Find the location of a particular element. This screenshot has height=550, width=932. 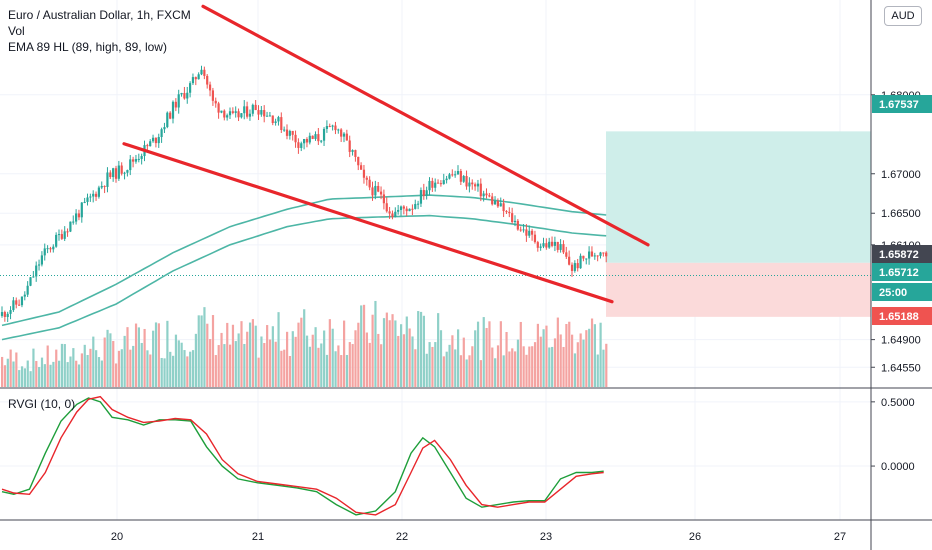

currency-button: AUD is located at coordinates (903, 16).